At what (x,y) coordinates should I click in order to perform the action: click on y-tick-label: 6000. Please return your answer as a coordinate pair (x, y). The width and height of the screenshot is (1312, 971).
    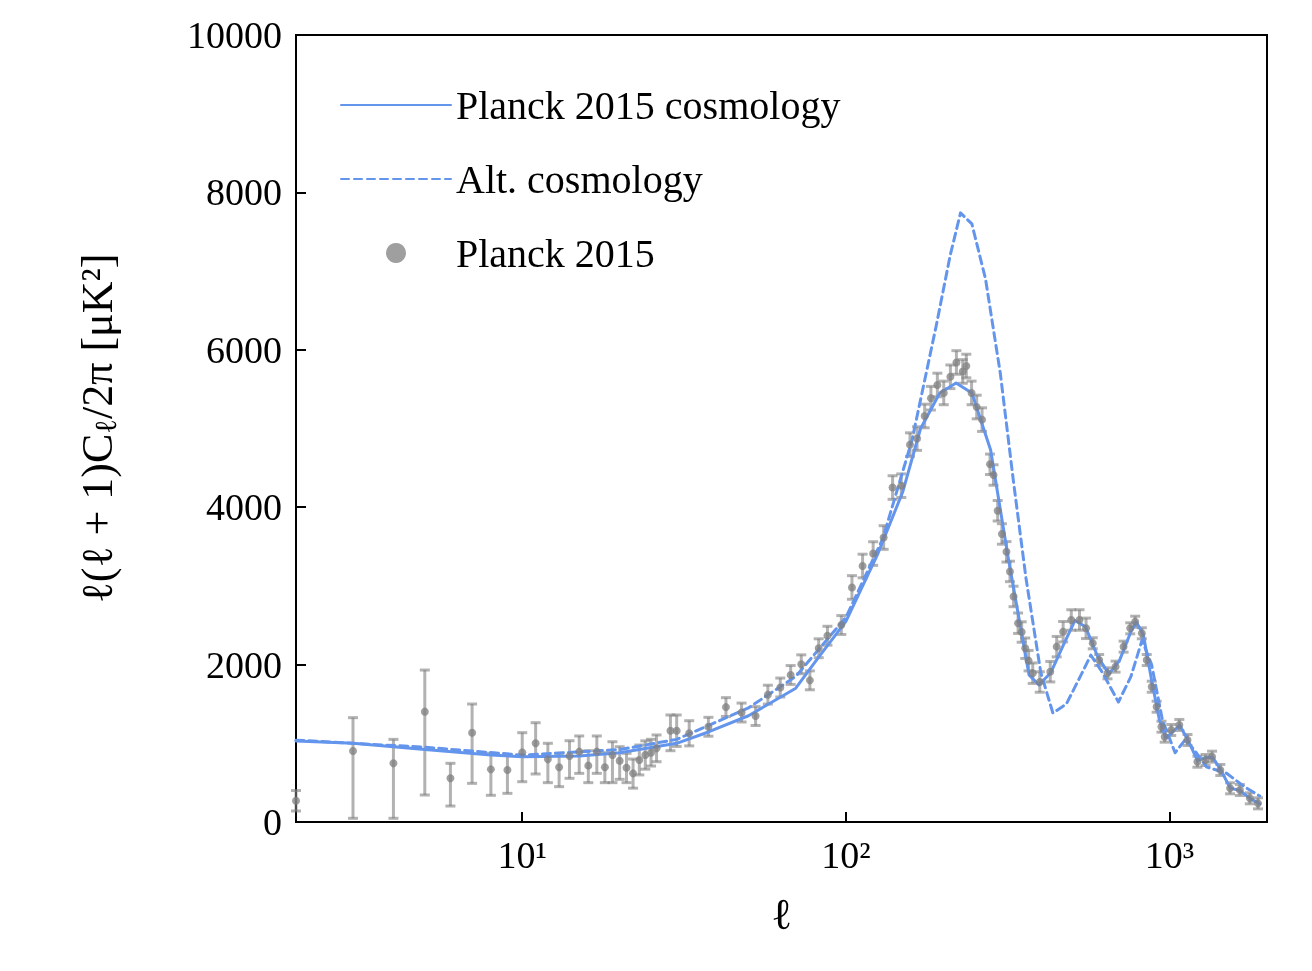
    Looking at the image, I should click on (244, 349).